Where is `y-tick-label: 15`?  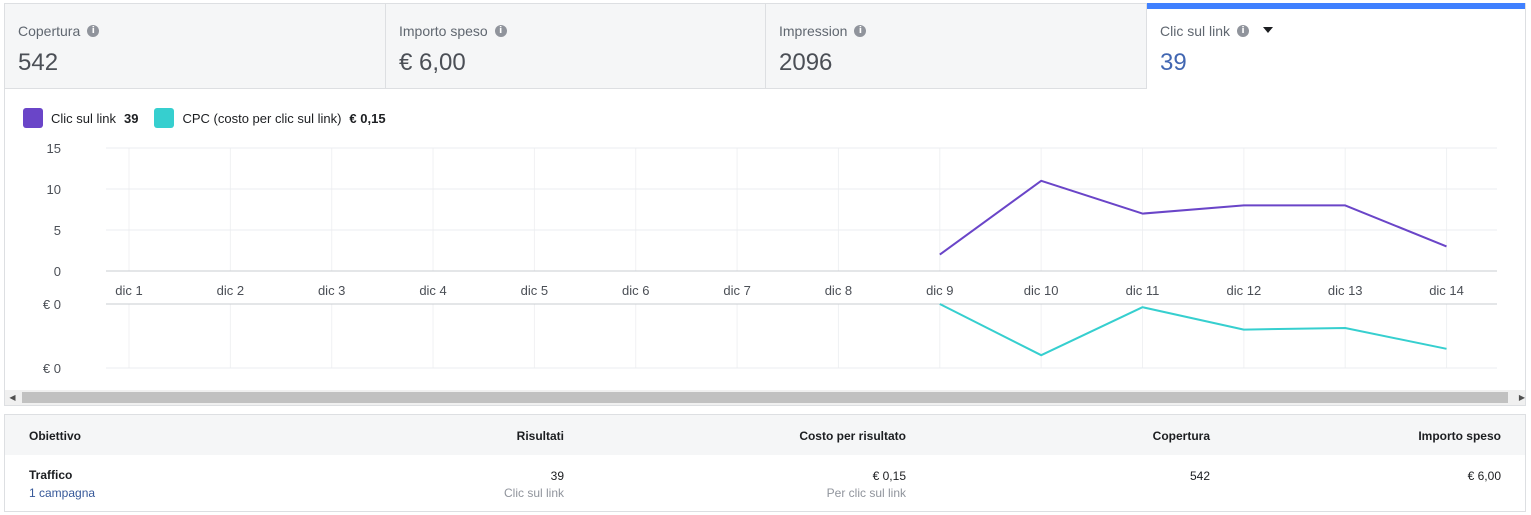 y-tick-label: 15 is located at coordinates (54, 148).